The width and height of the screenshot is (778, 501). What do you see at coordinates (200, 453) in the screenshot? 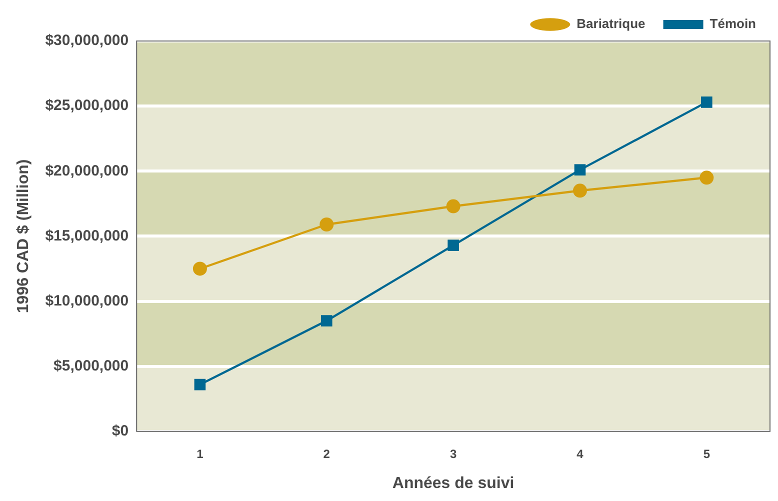
I see `x-tick-label: 1` at bounding box center [200, 453].